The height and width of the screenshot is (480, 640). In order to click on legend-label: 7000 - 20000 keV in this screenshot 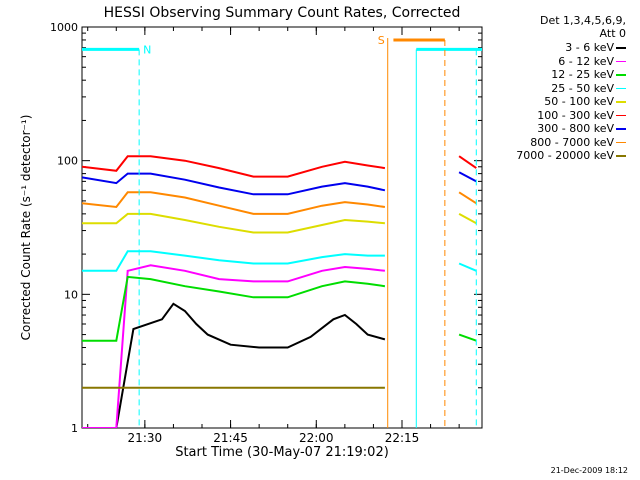, I will do `click(565, 155)`.